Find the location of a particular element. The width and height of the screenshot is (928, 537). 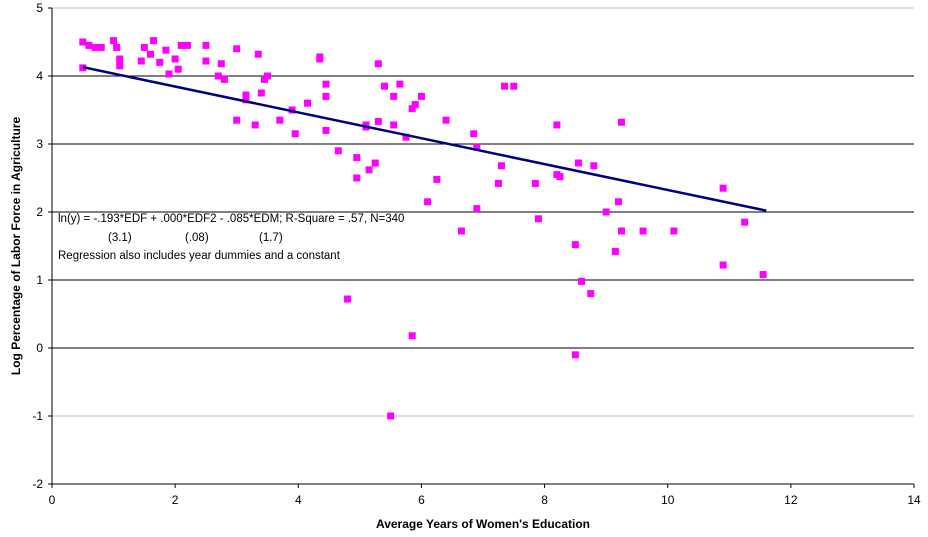

x-tick-label-1: 2 is located at coordinates (175, 500).